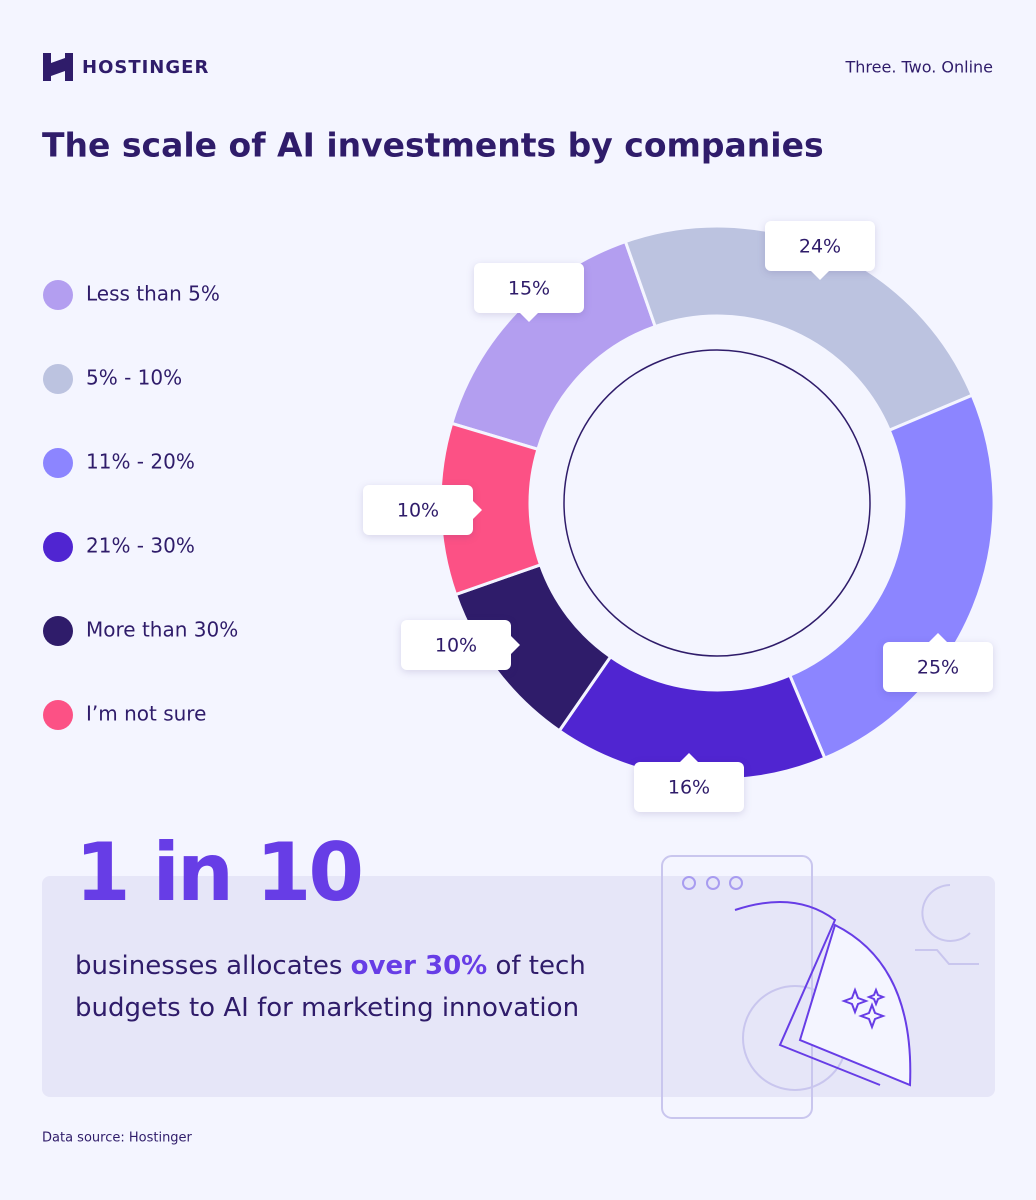 The image size is (1036, 1200). I want to click on value-label: 24%, so click(820, 247).